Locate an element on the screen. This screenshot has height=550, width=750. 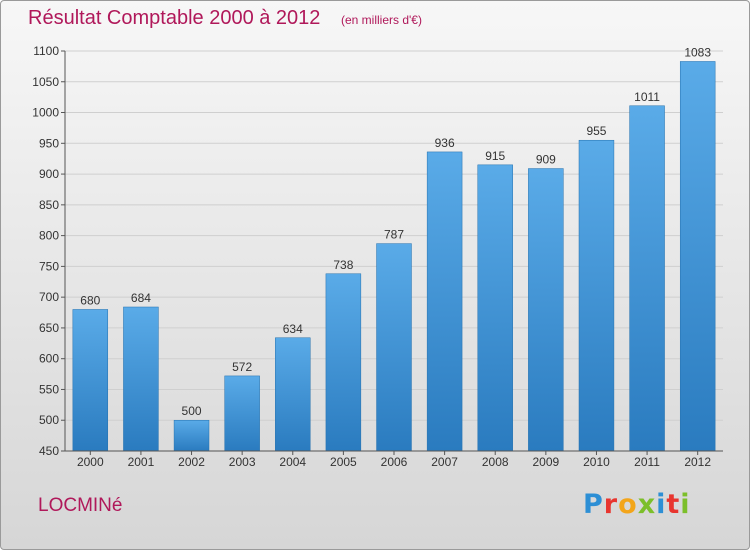
proxiti-logo: Proxiti is located at coordinates (637, 504).